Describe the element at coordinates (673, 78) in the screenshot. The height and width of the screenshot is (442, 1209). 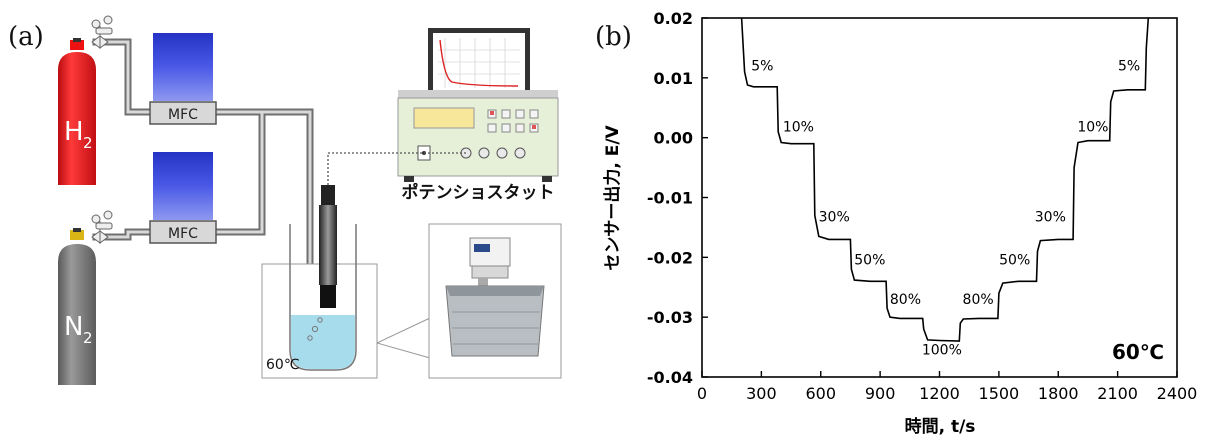
I see `y-tick-label: 0.01` at that location.